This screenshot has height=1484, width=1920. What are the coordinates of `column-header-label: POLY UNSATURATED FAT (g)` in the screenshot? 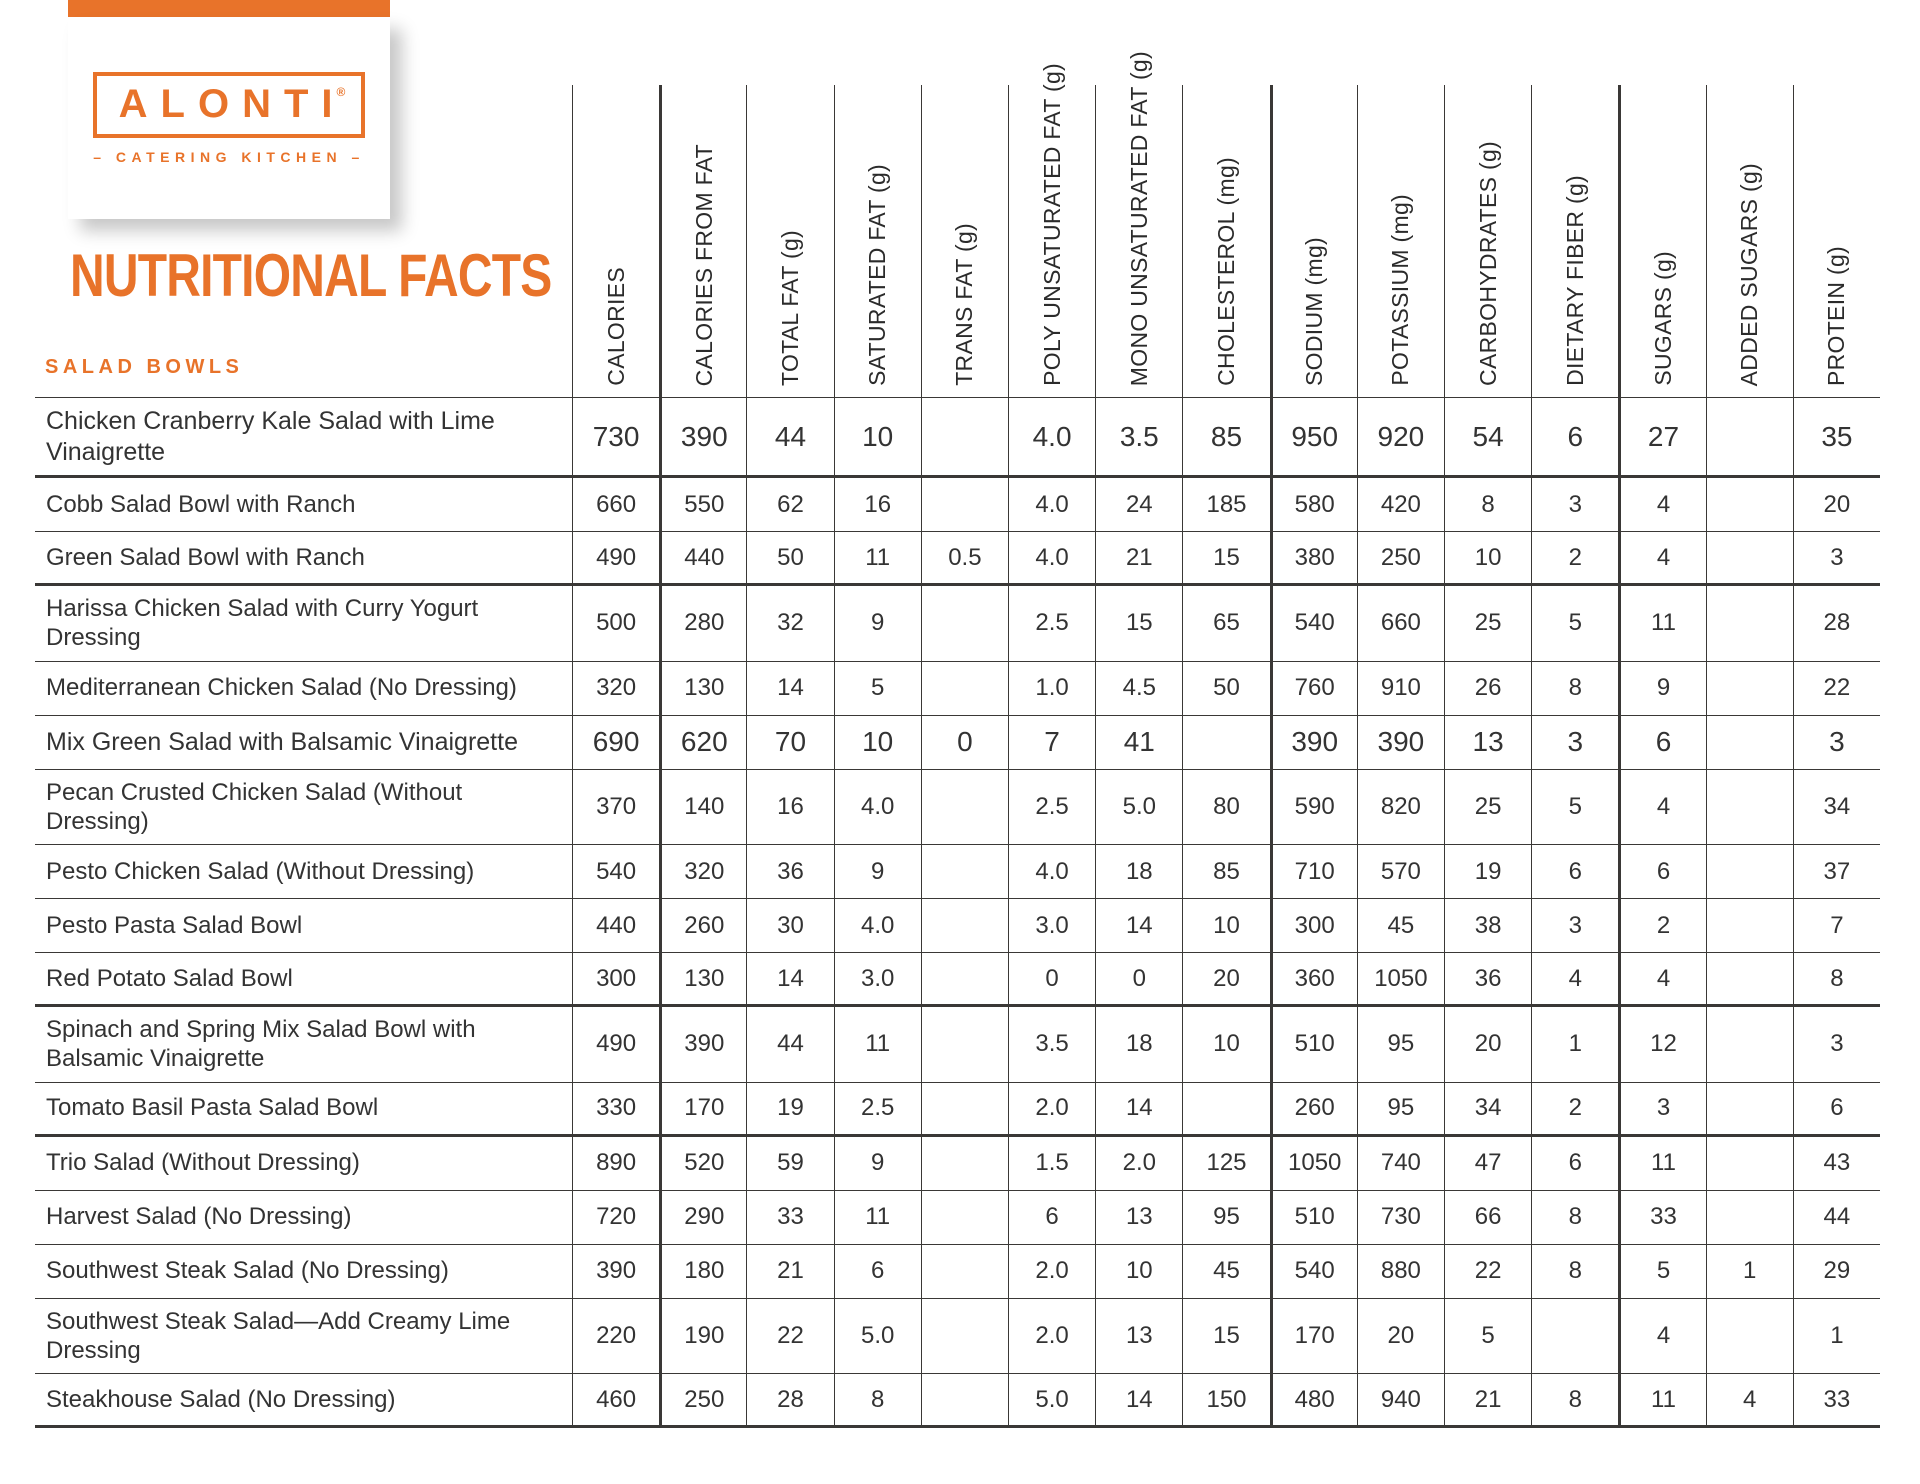 It's located at (1051, 224).